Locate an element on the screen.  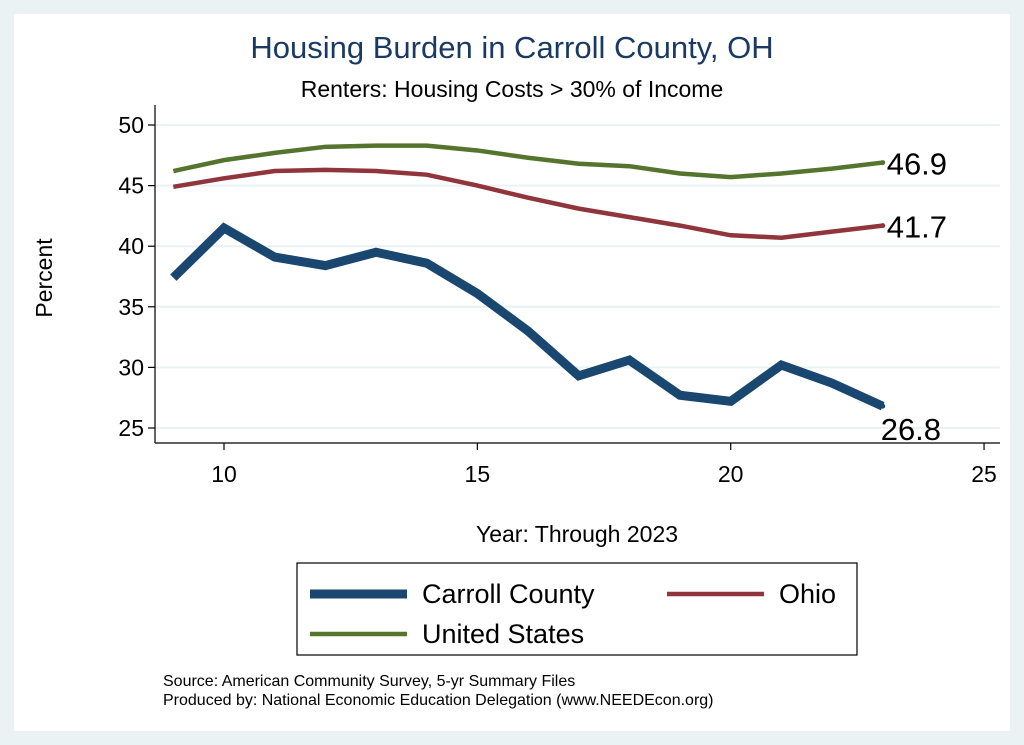
legend: Carroll County Ohio United States is located at coordinates (577, 609).